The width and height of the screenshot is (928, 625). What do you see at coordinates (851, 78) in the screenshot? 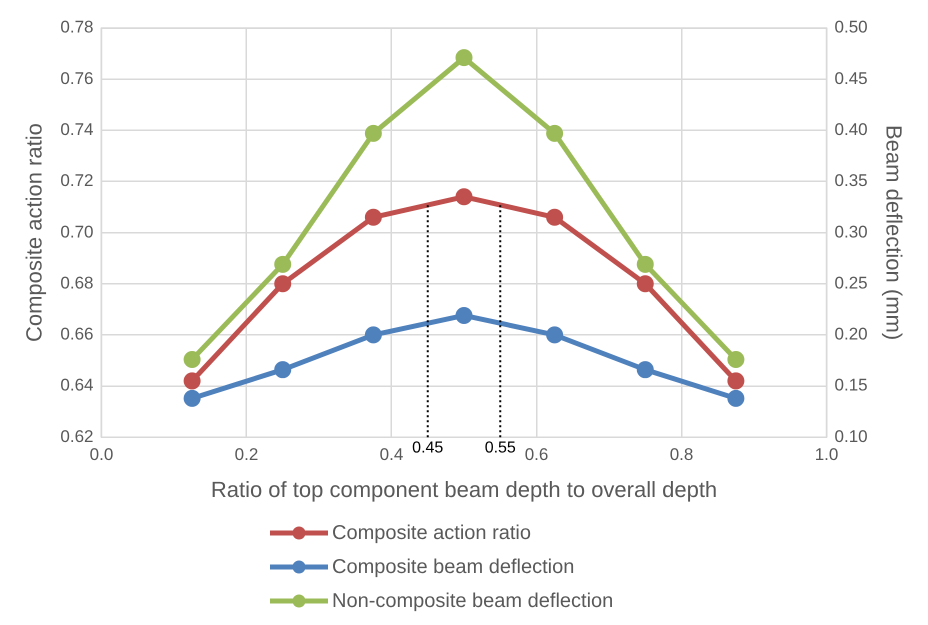
I see `y2-tick-label: 0.45` at bounding box center [851, 78].